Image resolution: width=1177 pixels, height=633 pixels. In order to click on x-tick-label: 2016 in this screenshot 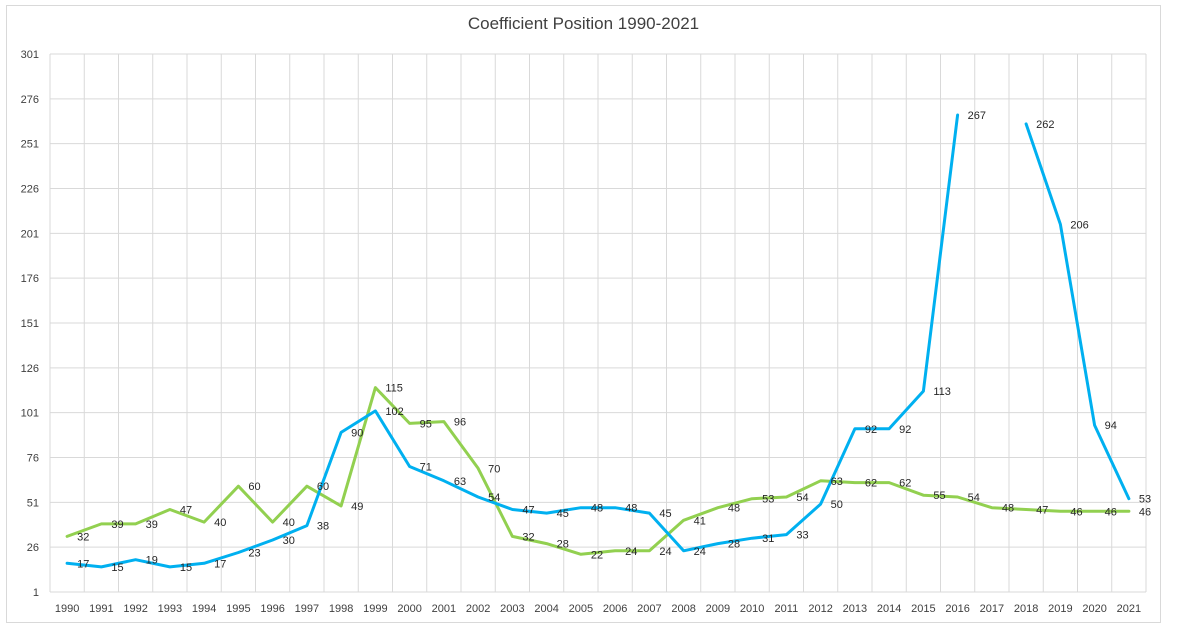, I will do `click(957, 609)`.